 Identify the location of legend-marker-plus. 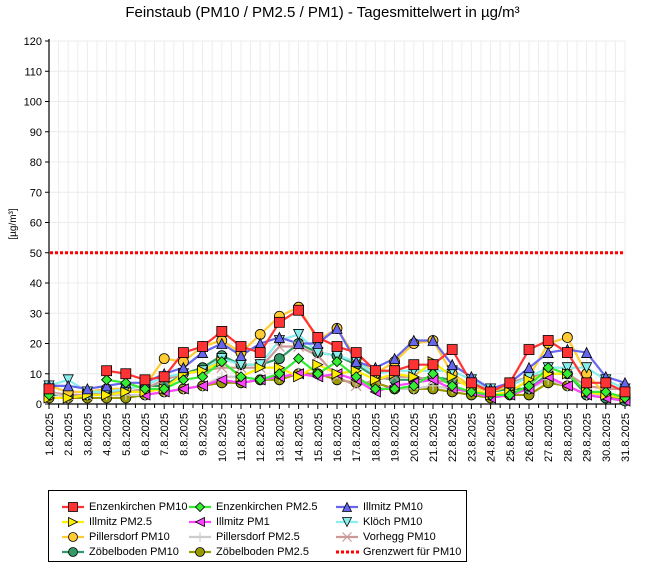
(200, 537).